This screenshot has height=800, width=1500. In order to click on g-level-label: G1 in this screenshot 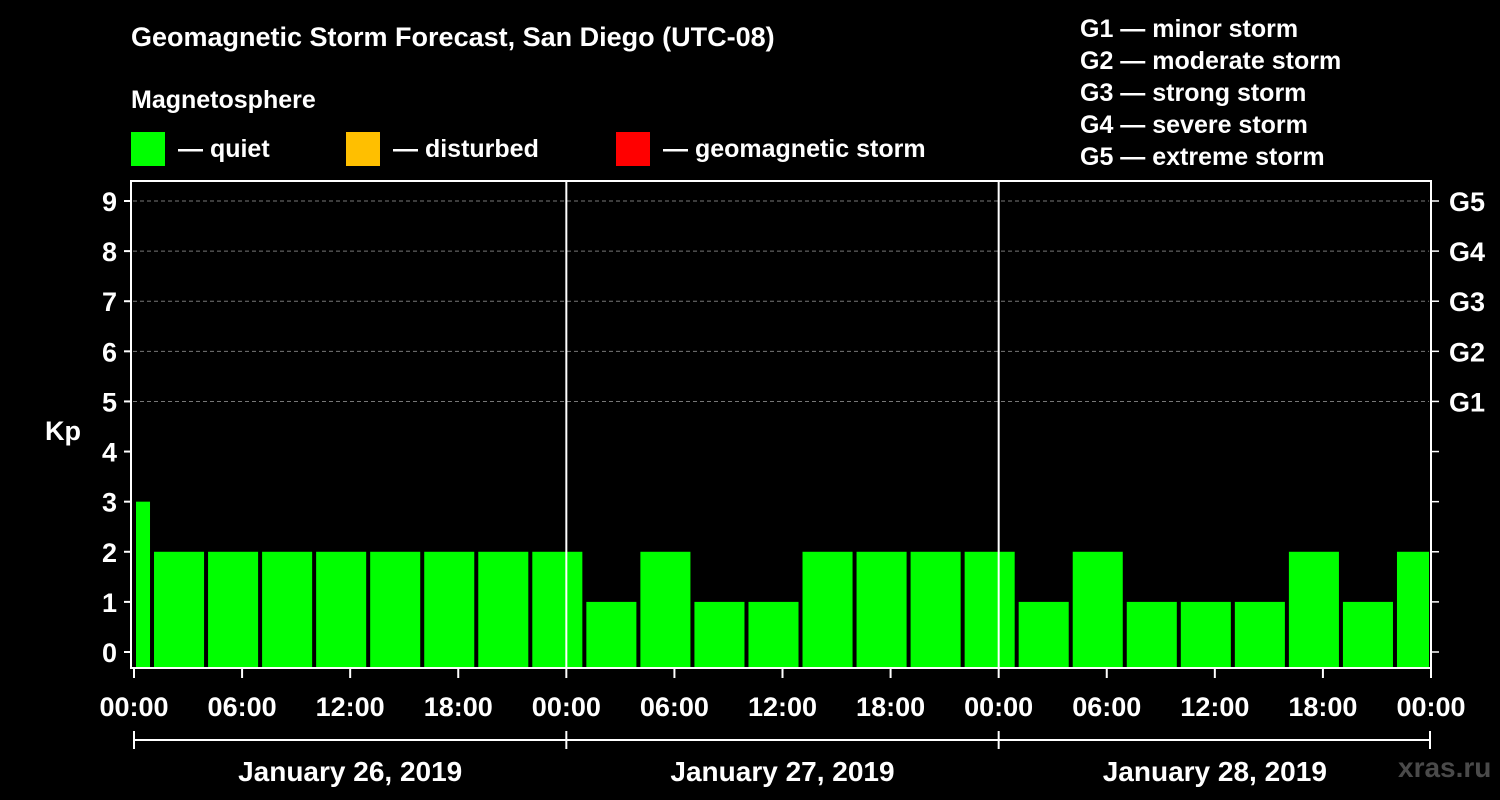, I will do `click(1467, 402)`.